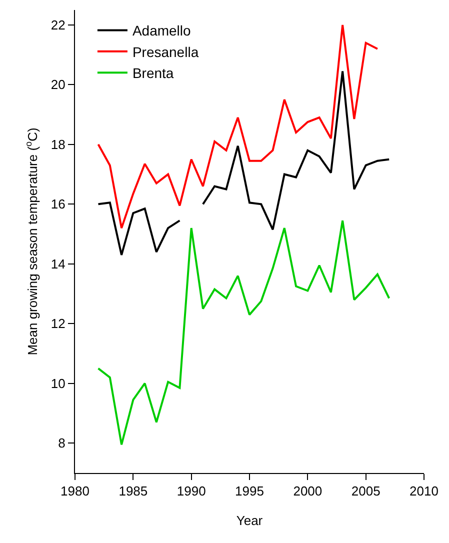 This screenshot has height=543, width=449. I want to click on y-tick-label: 18, so click(58, 144).